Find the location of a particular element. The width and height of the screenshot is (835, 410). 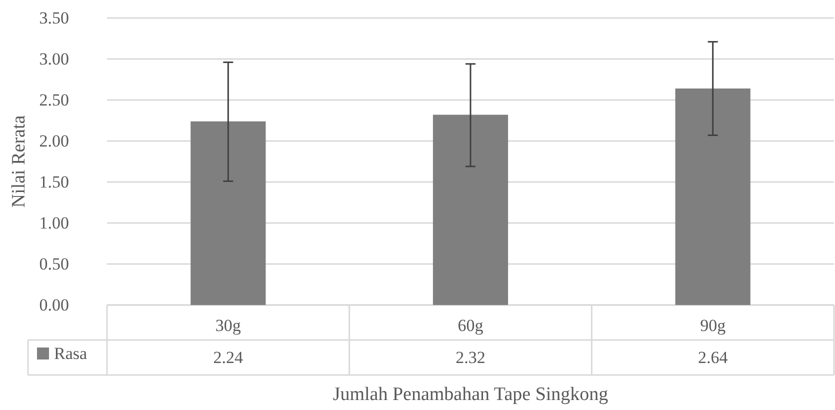

y-tick-label: 0.50 is located at coordinates (54, 264).